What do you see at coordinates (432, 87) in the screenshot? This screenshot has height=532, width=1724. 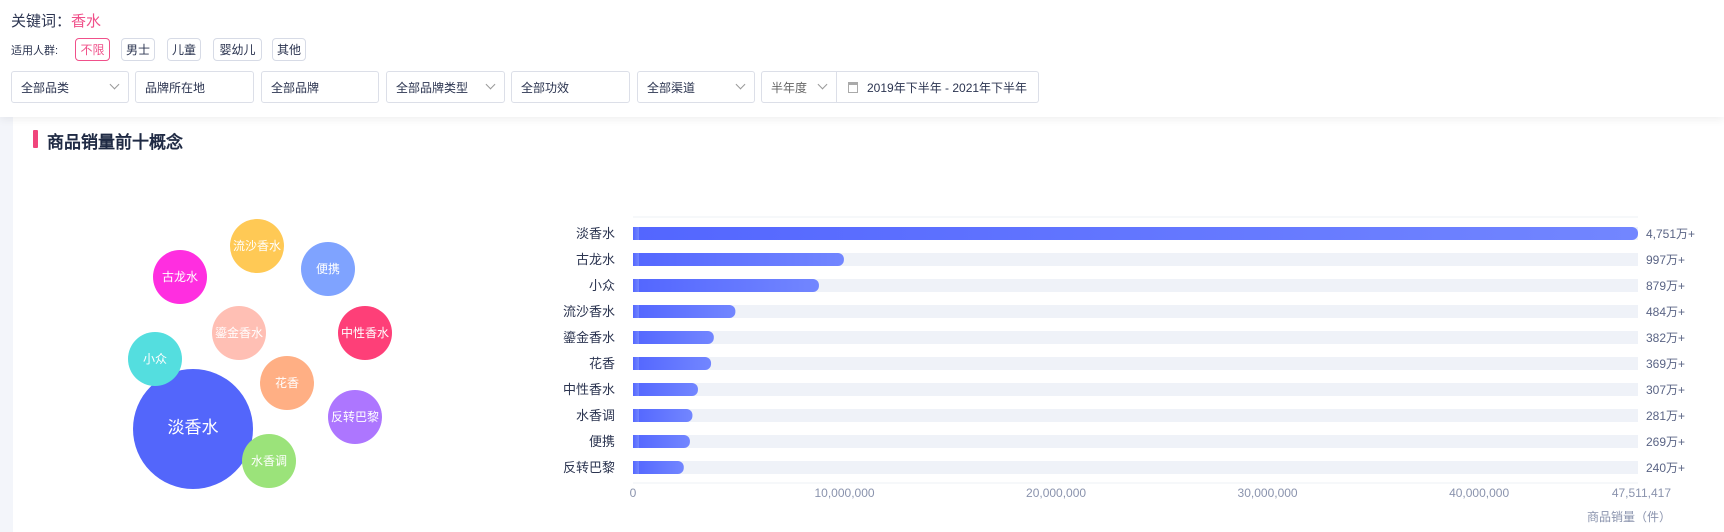 I see `filter-label: 全部品牌类型` at bounding box center [432, 87].